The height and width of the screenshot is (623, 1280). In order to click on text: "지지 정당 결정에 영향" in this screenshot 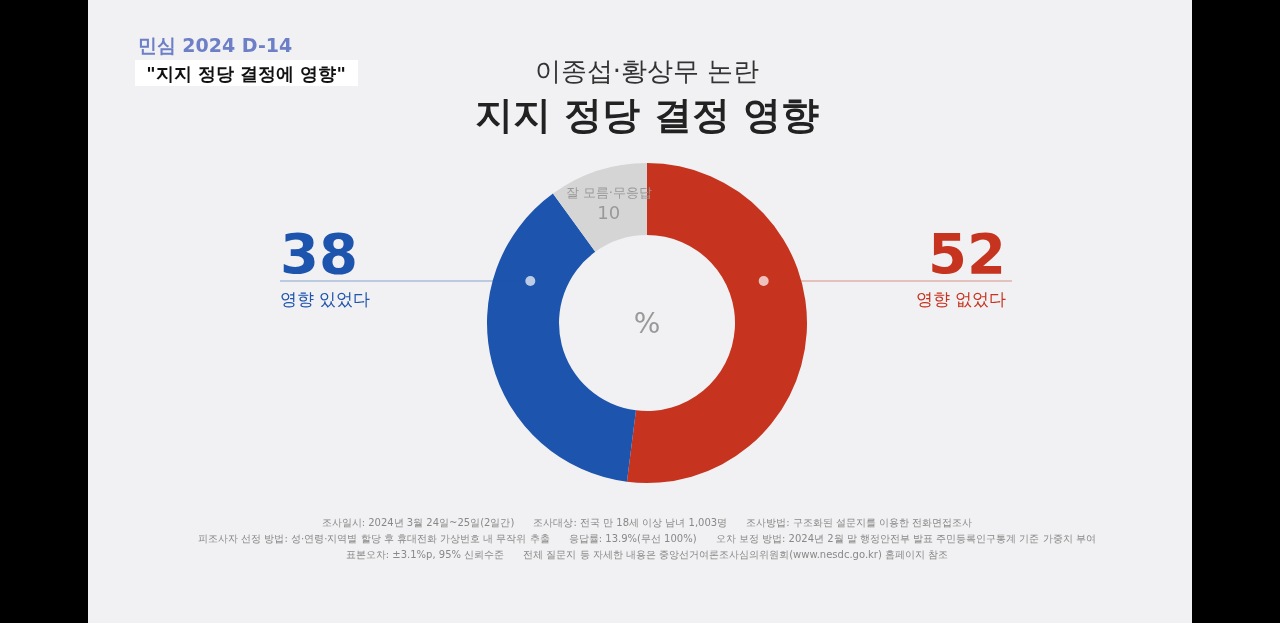, I will do `click(246, 73)`.